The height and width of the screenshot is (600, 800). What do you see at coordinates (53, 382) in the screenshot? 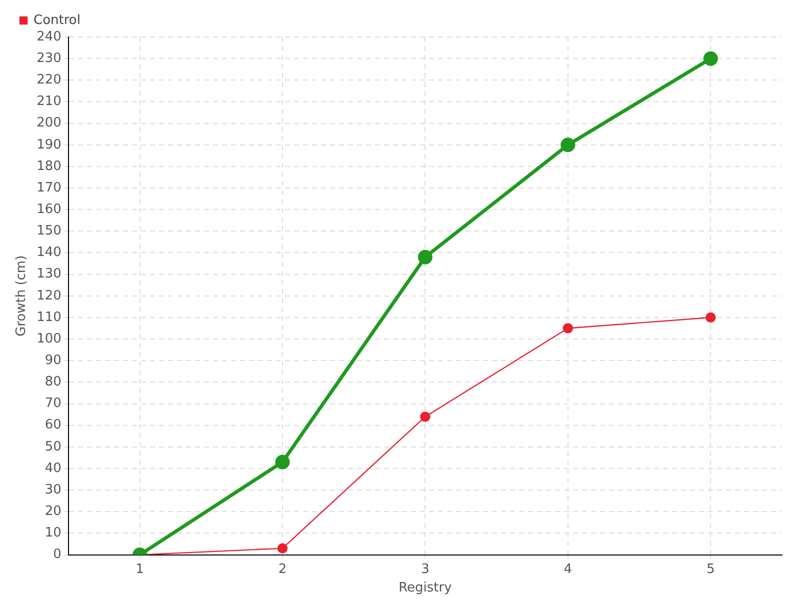
I see `y-tick-label: 80` at bounding box center [53, 382].